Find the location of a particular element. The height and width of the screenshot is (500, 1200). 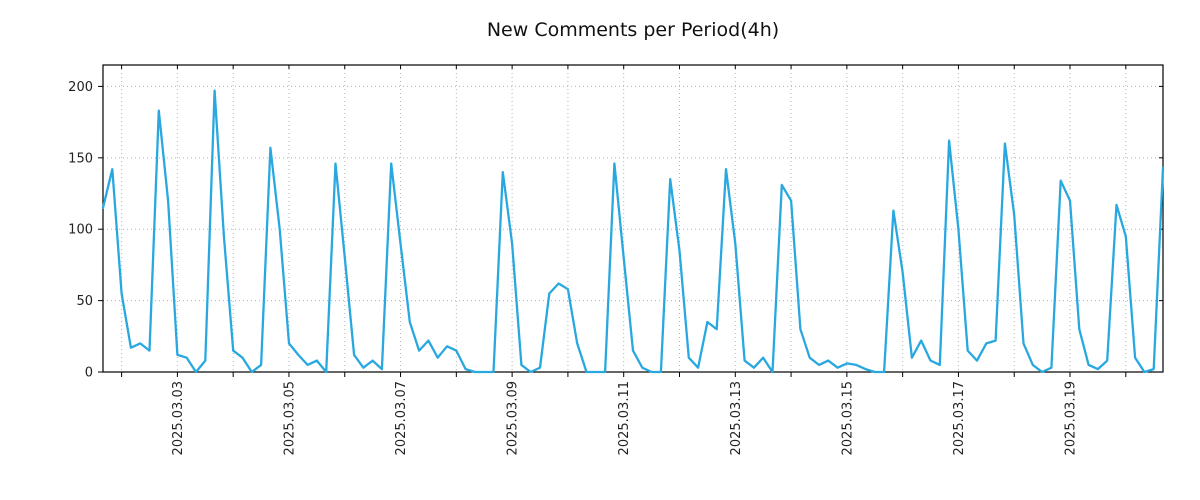

y-tick-label: 50 is located at coordinates (84, 301).